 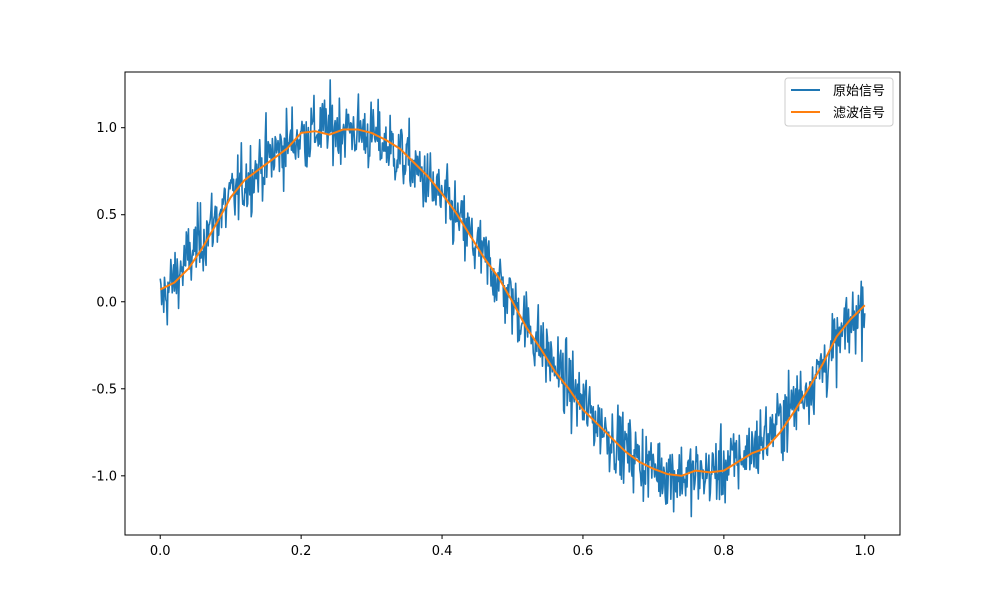 I want to click on y-axis-ticks: -1.0 -0.5 0.0 0.5 1.0, so click(x=108, y=302).